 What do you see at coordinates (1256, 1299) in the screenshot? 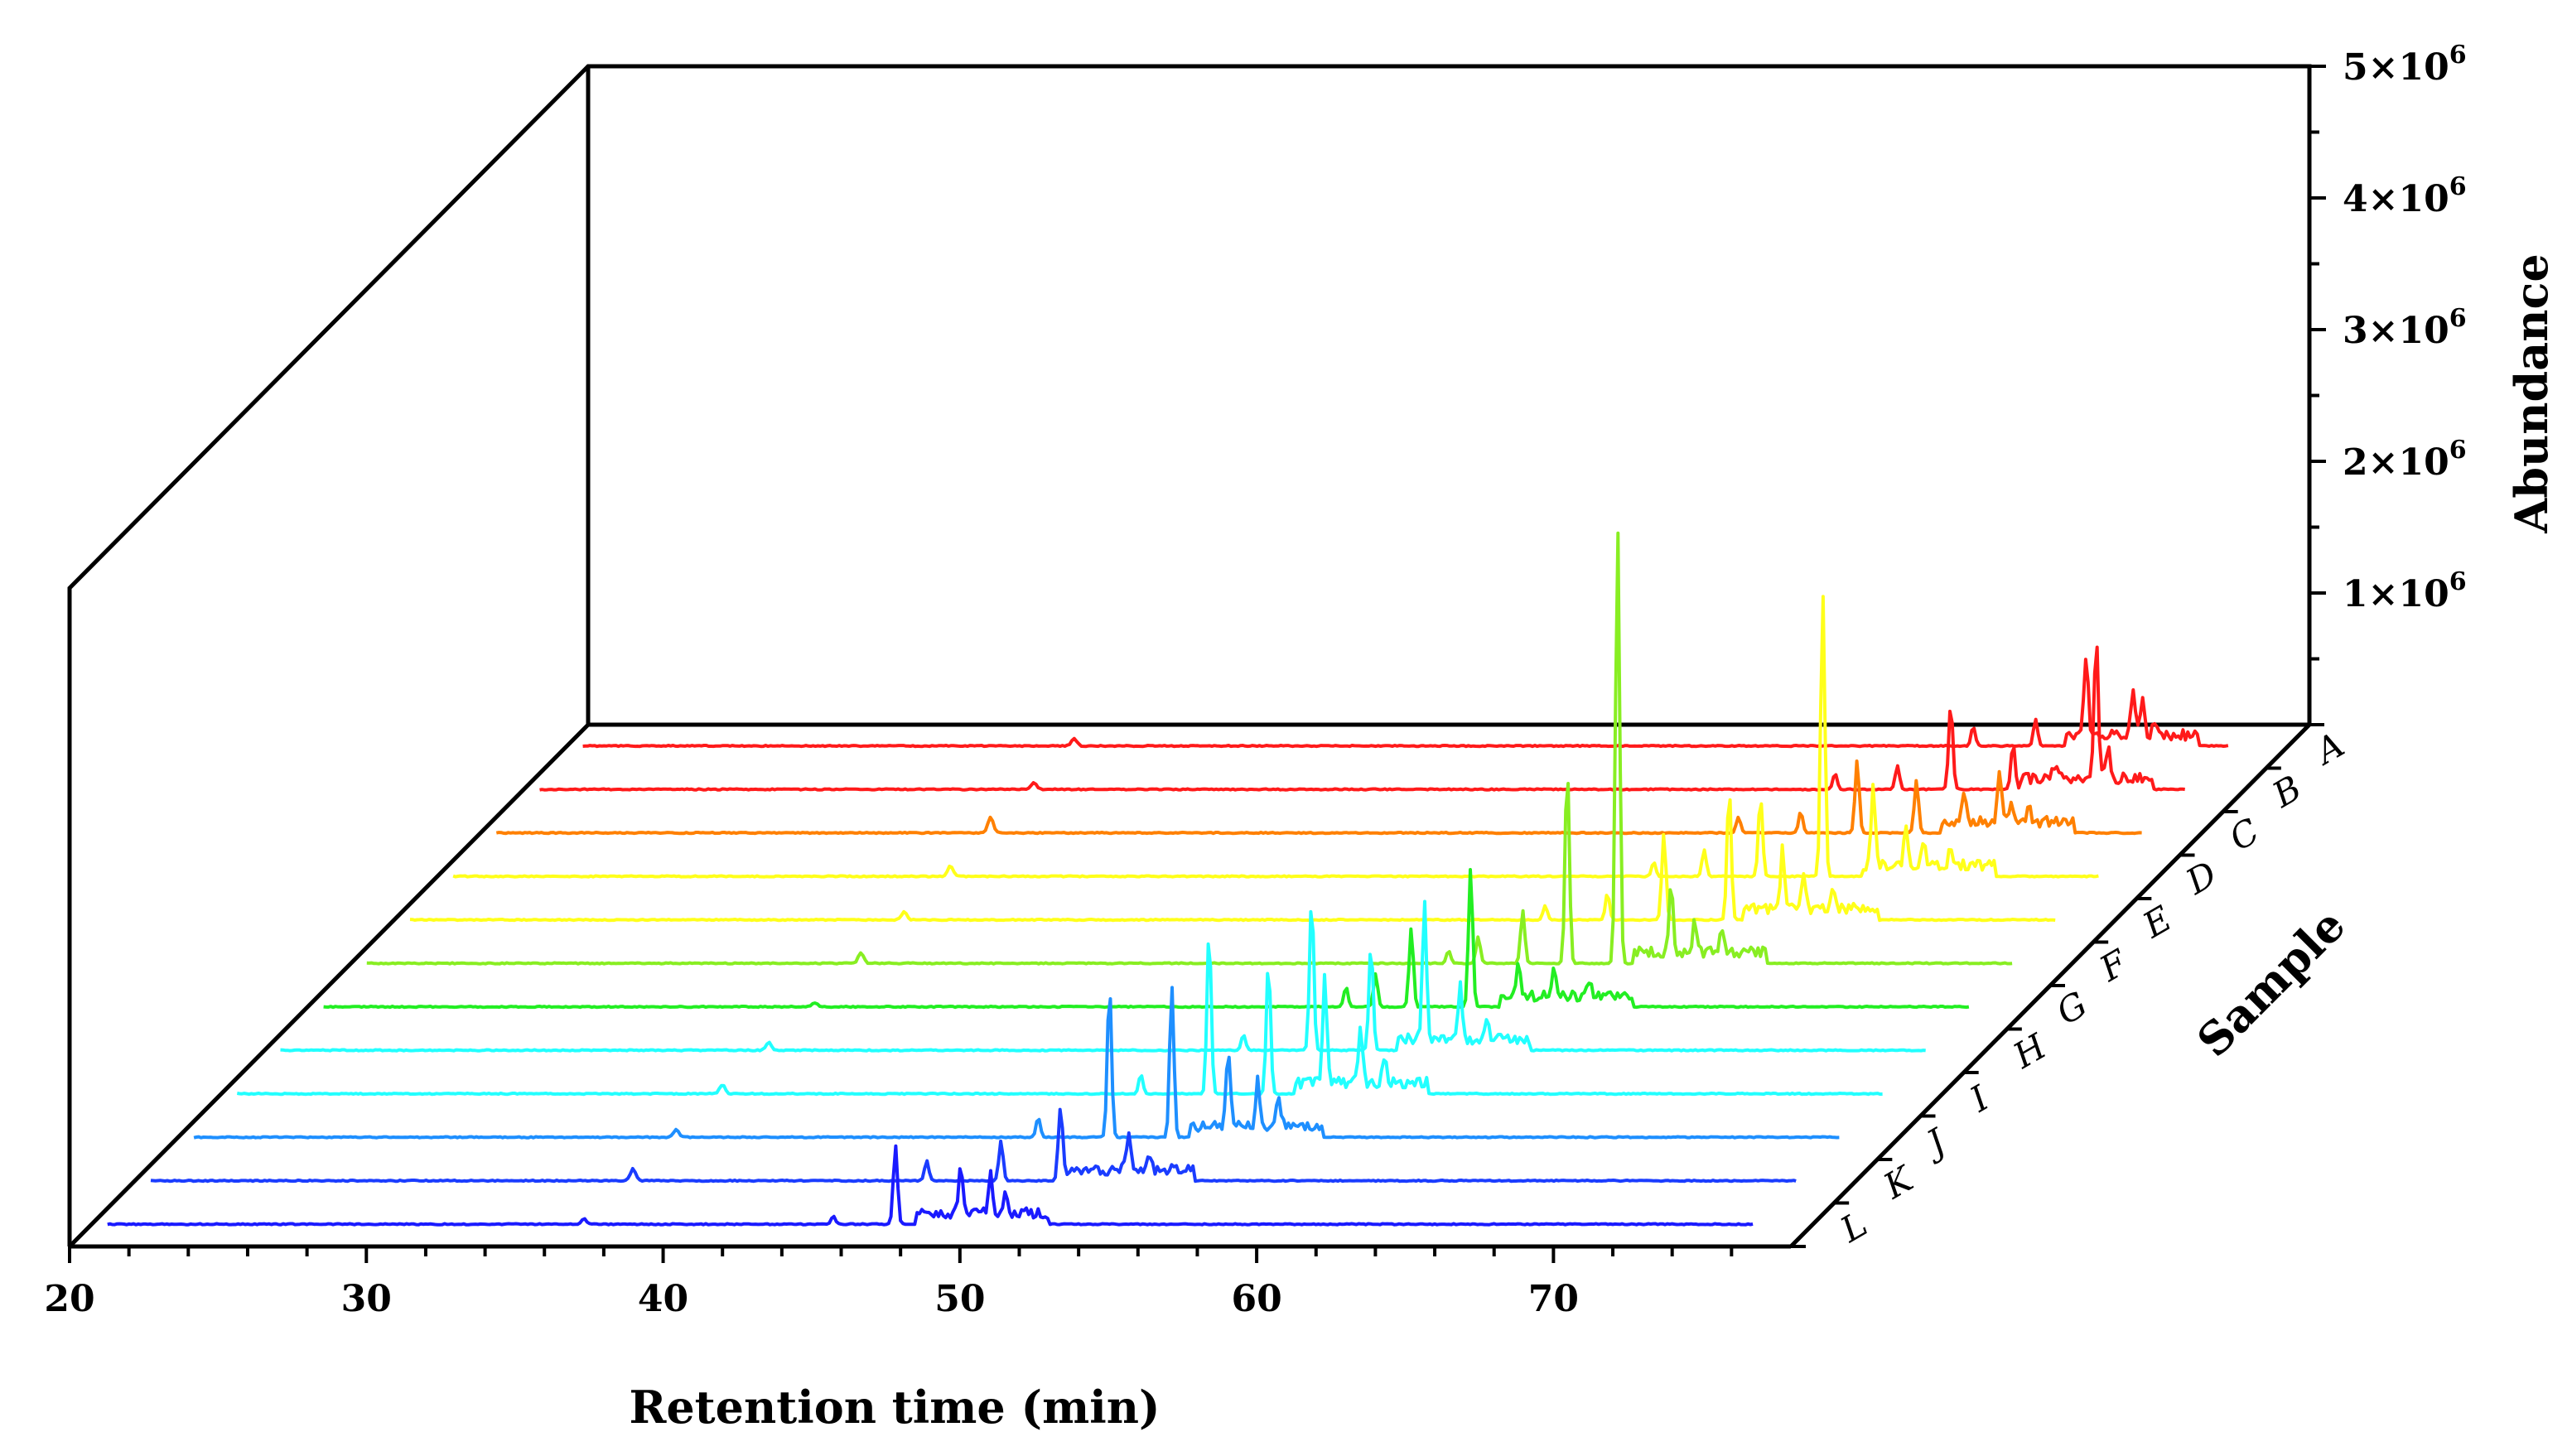
I see `x-tick-label: 60` at bounding box center [1256, 1299].